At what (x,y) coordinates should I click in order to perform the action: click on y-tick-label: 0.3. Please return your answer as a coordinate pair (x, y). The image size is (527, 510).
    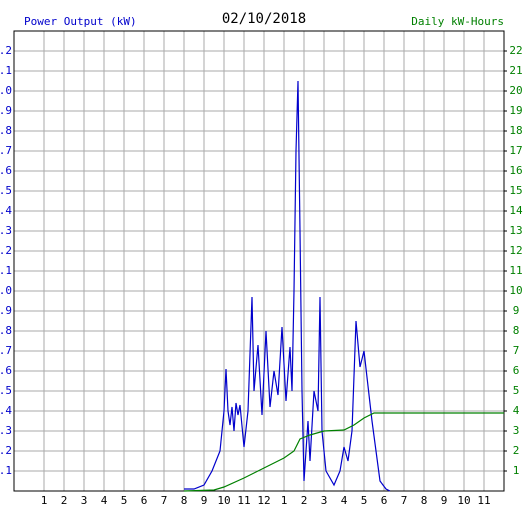
    Looking at the image, I should click on (6, 430).